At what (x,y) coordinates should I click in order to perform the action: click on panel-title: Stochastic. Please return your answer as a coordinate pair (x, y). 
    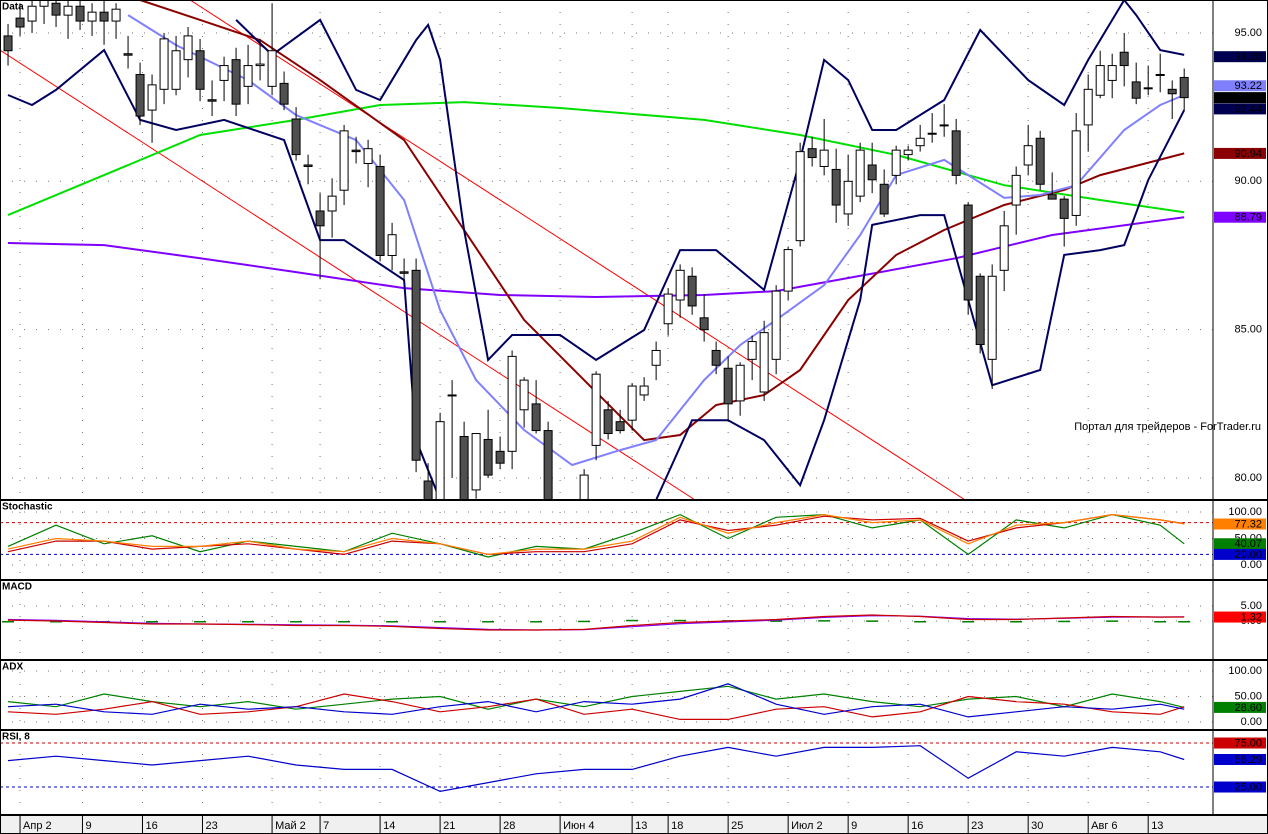
    Looking at the image, I should click on (27, 507).